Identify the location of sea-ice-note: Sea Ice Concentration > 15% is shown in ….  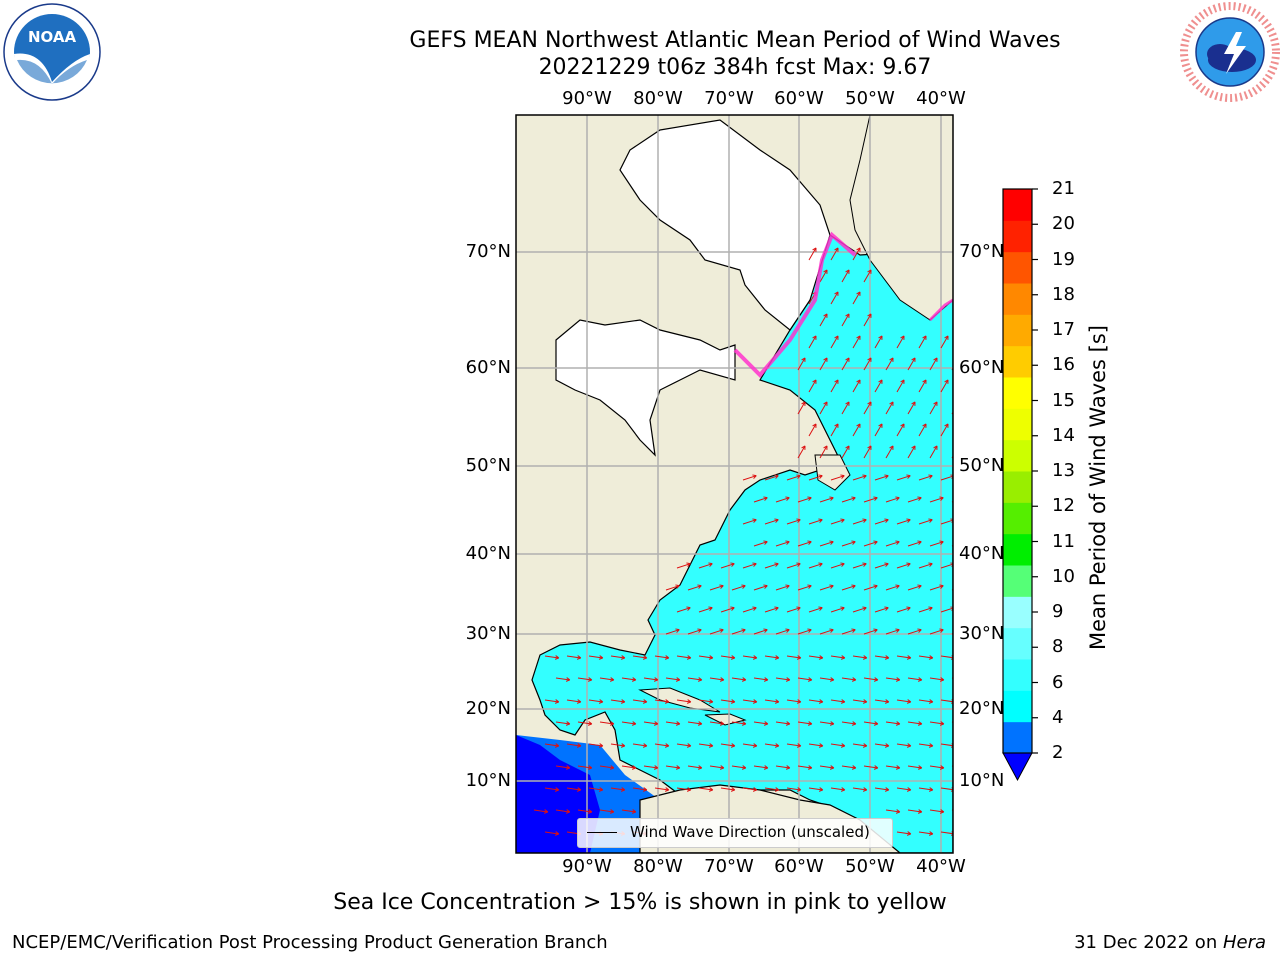
(640, 902).